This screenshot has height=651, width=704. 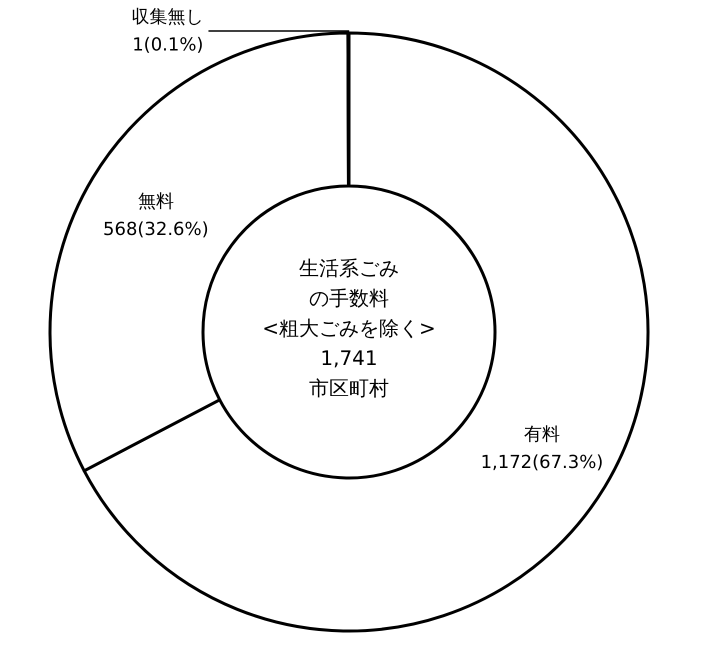 What do you see at coordinates (542, 435) in the screenshot?
I see `slice-label: 有料` at bounding box center [542, 435].